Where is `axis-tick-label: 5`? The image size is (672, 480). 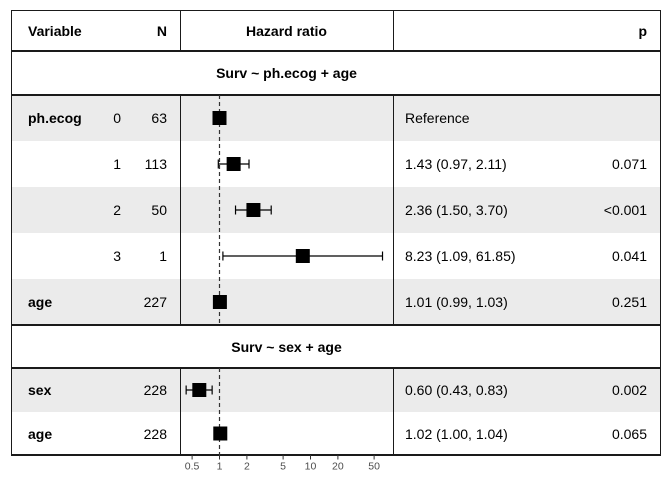 axis-tick-label: 5 is located at coordinates (283, 467).